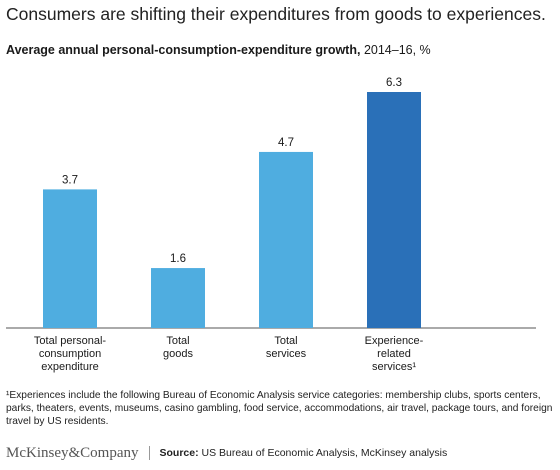  What do you see at coordinates (397, 50) in the screenshot?
I see `chart-period-unit: 2014–16, %` at bounding box center [397, 50].